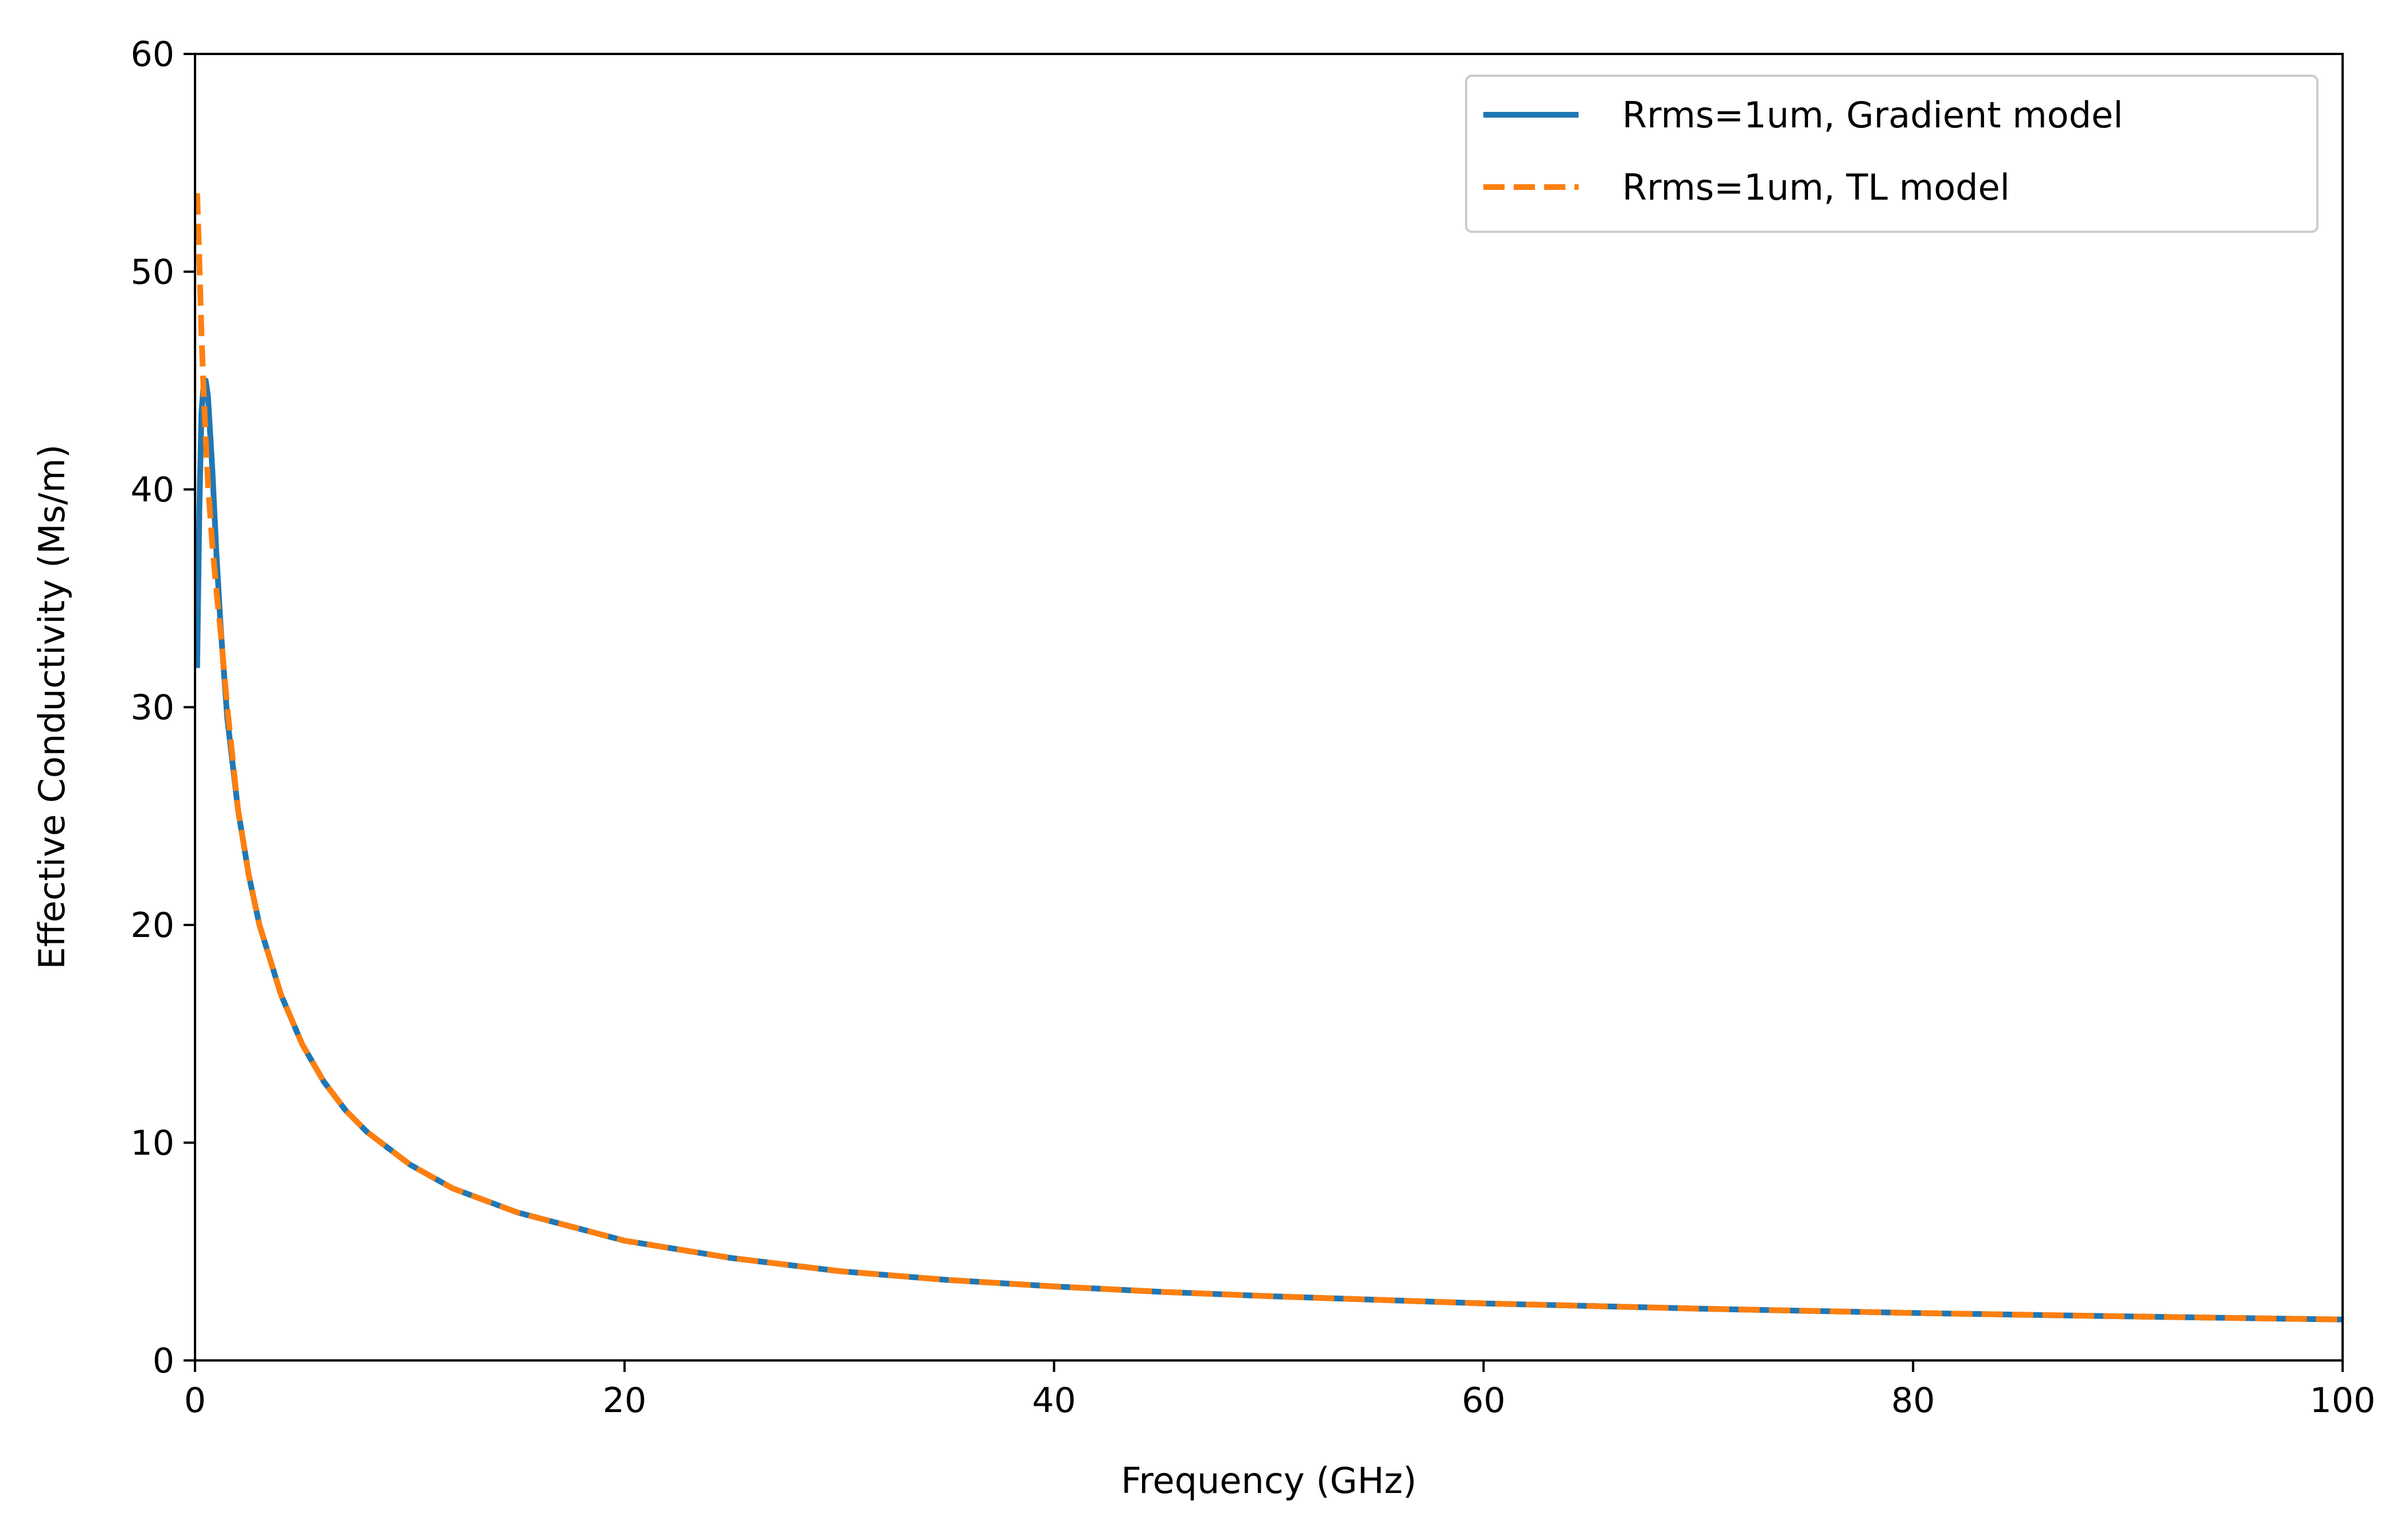 This screenshot has height=1532, width=2408. Describe the element at coordinates (52, 706) in the screenshot. I see `y-axis-label: Effective Conductivity (Ms/m)` at that location.